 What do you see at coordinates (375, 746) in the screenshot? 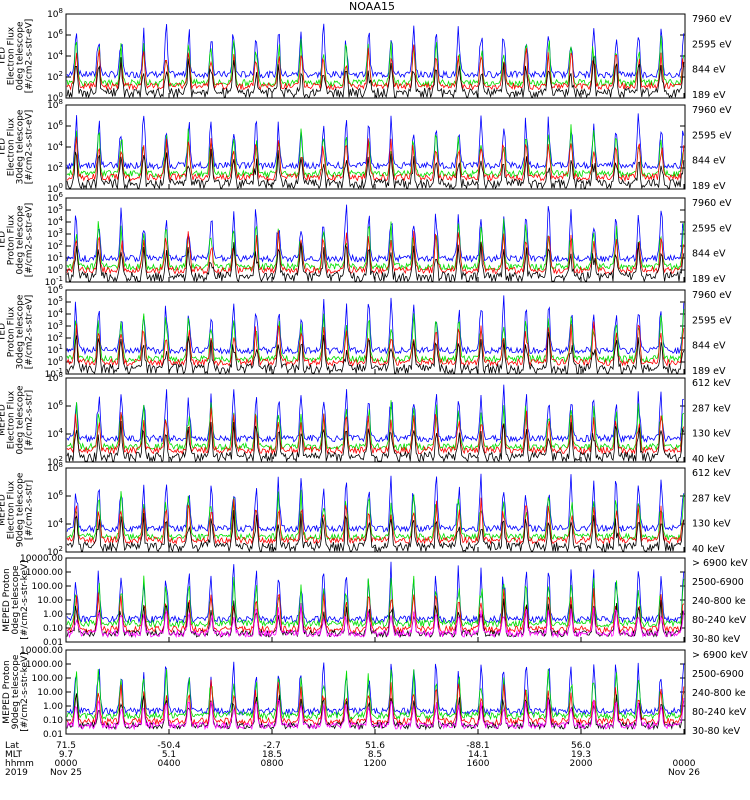
I see `time-axis-value: 51.6` at bounding box center [375, 746].